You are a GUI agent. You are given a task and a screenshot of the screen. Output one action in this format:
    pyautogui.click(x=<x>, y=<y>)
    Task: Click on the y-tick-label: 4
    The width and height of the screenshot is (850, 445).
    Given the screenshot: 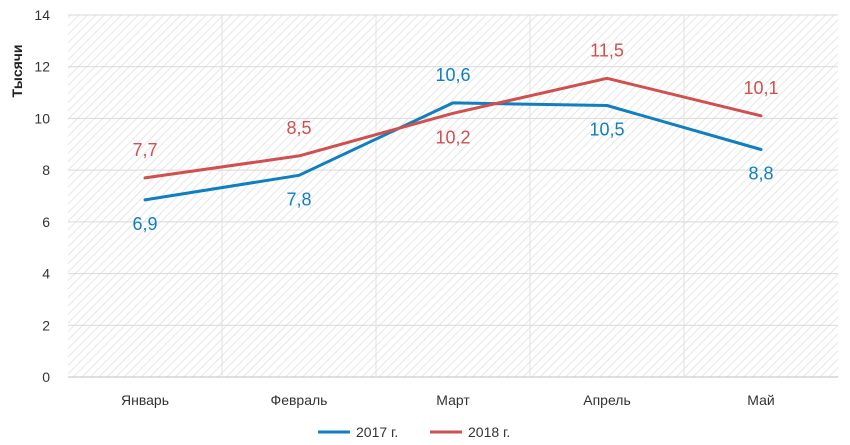 What is the action you would take?
    pyautogui.click(x=46, y=274)
    